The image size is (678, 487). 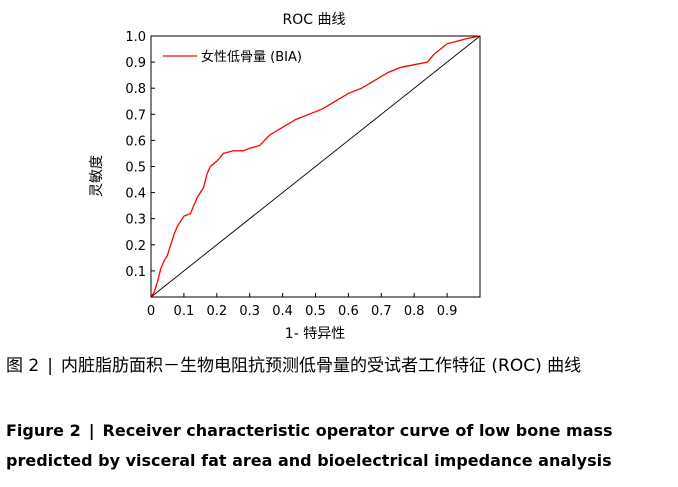 I want to click on x-tick-label-7: 0.7, so click(x=381, y=311).